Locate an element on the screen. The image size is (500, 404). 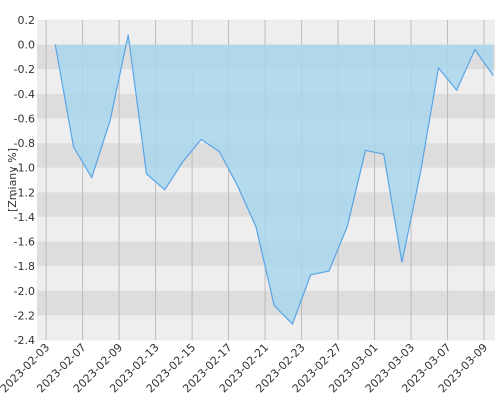
y-tick-label: -0.6 is located at coordinates (24, 118).